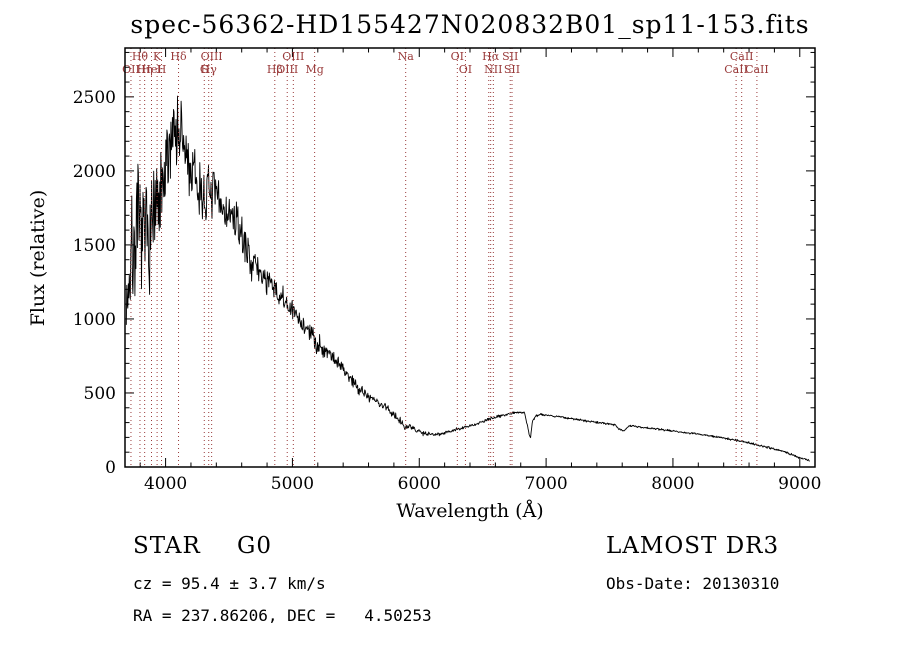  Describe the element at coordinates (94, 172) in the screenshot. I see `y-tick-label: 2000` at that location.